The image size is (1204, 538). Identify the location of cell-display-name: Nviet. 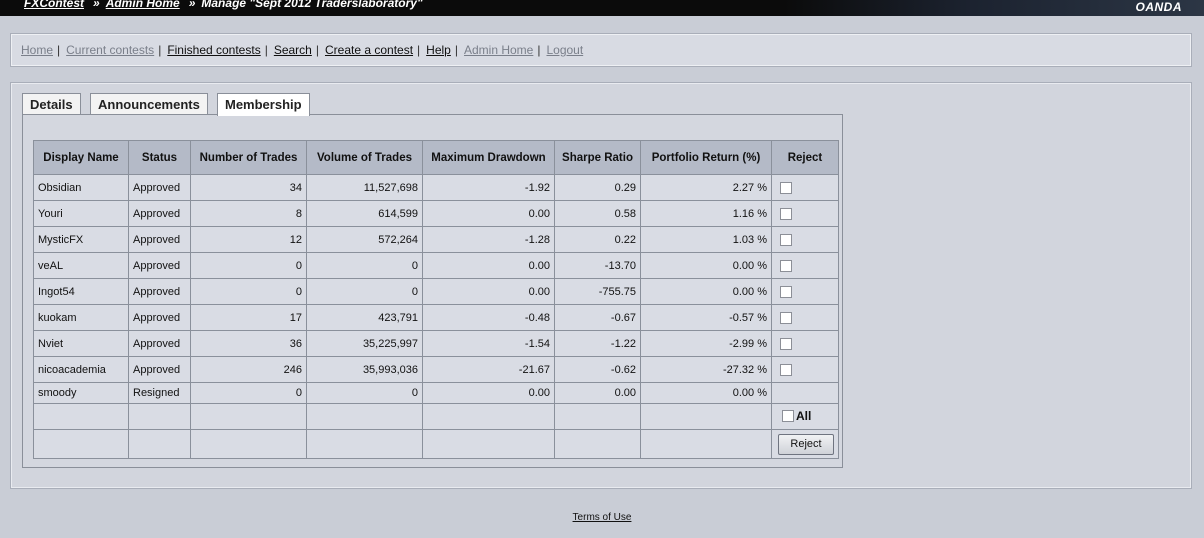
(81, 343).